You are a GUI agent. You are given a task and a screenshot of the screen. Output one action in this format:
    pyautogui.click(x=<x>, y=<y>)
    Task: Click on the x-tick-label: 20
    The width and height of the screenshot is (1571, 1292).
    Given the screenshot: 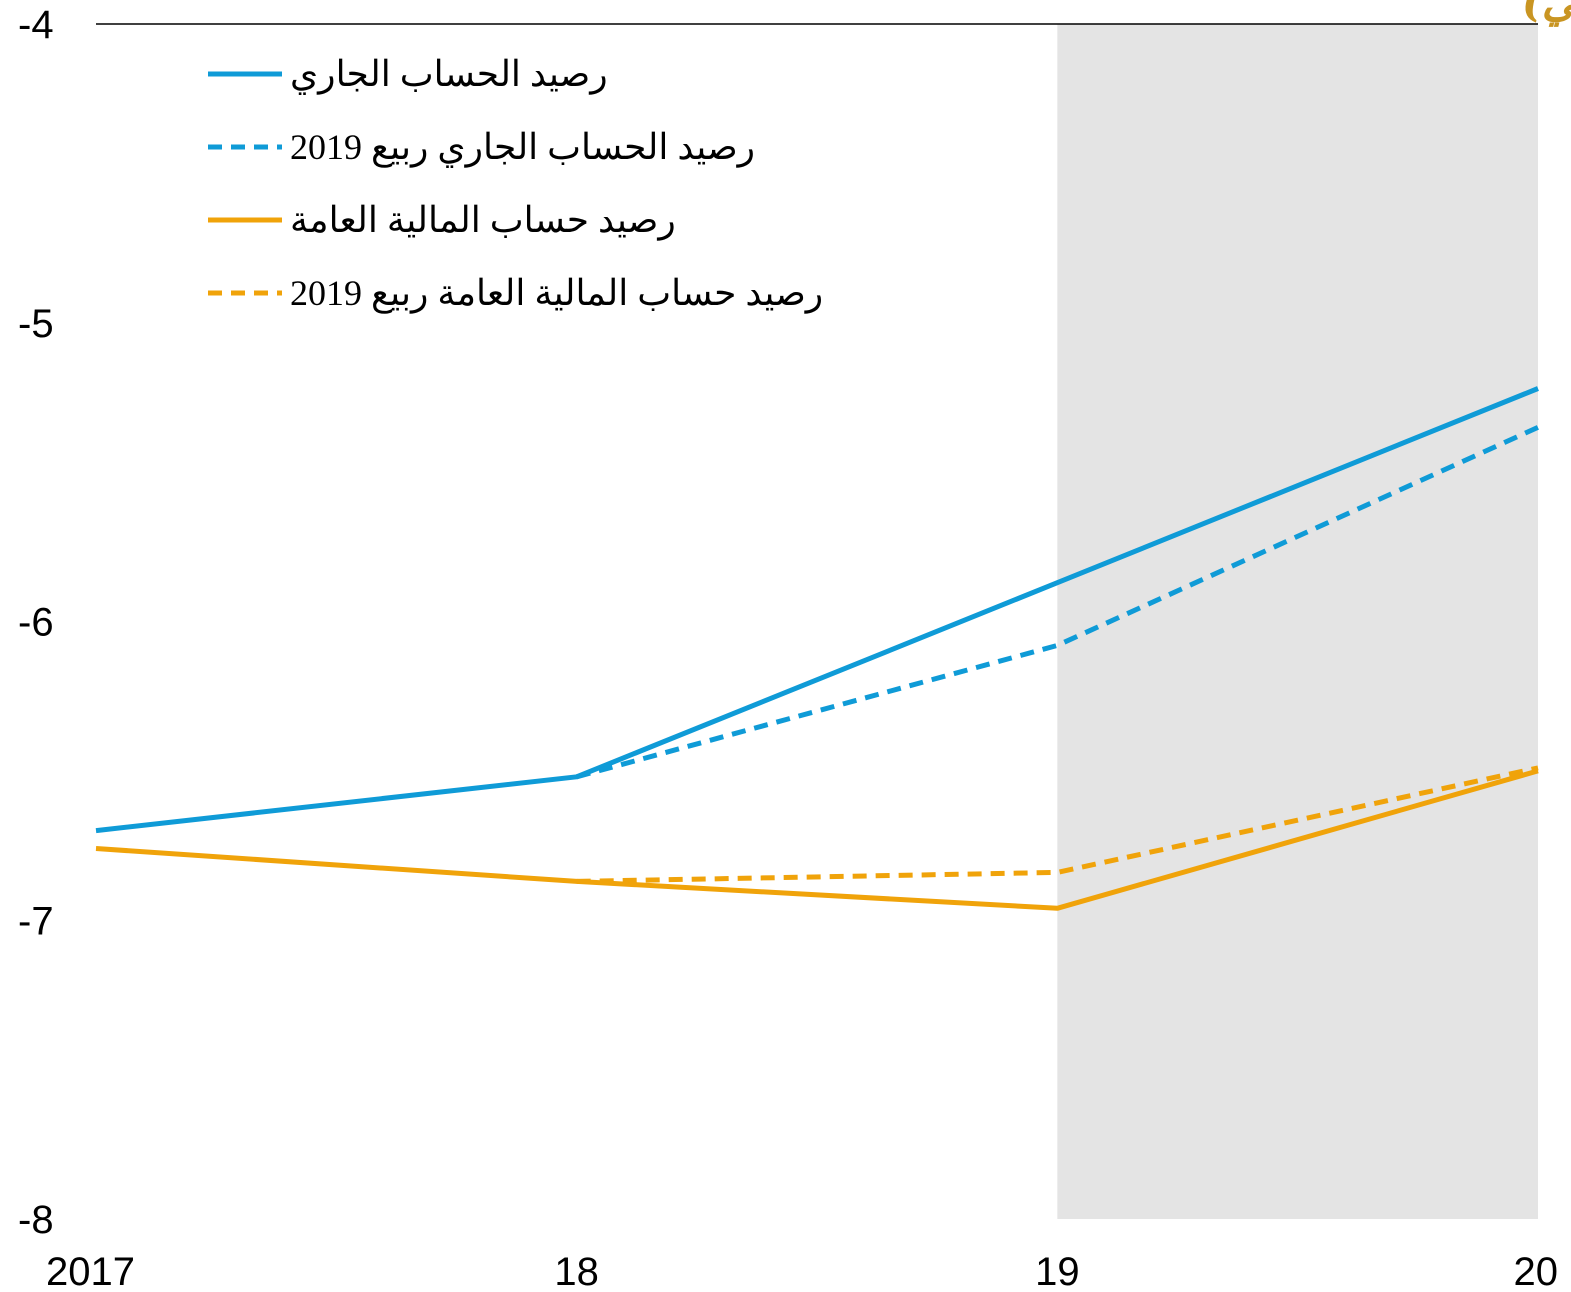 What is the action you would take?
    pyautogui.click(x=1536, y=1271)
    